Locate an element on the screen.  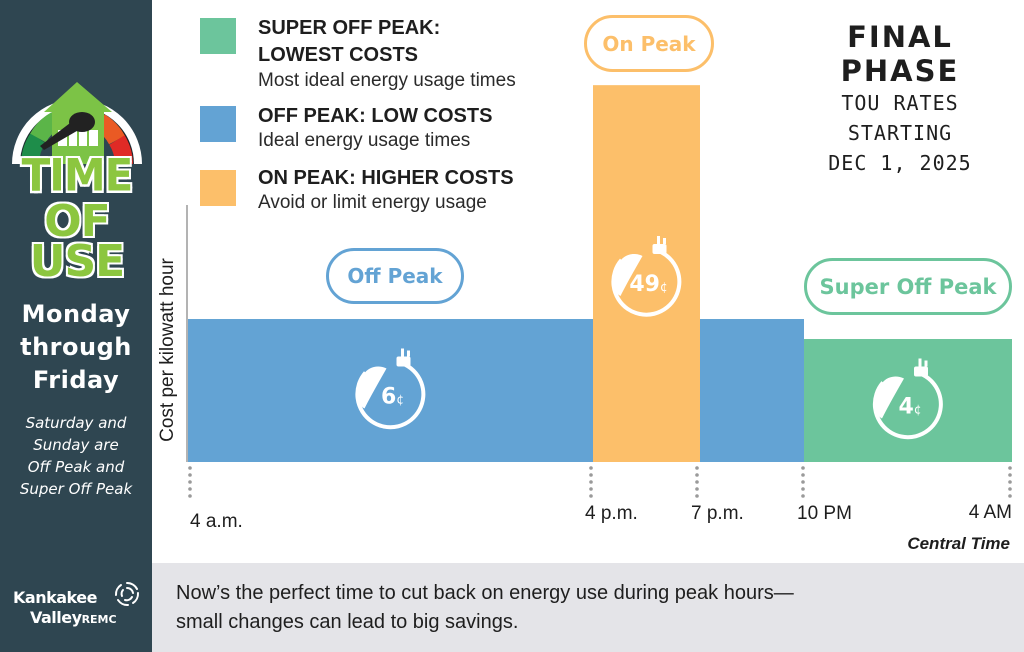
price-label: 6¢ is located at coordinates (392, 397).